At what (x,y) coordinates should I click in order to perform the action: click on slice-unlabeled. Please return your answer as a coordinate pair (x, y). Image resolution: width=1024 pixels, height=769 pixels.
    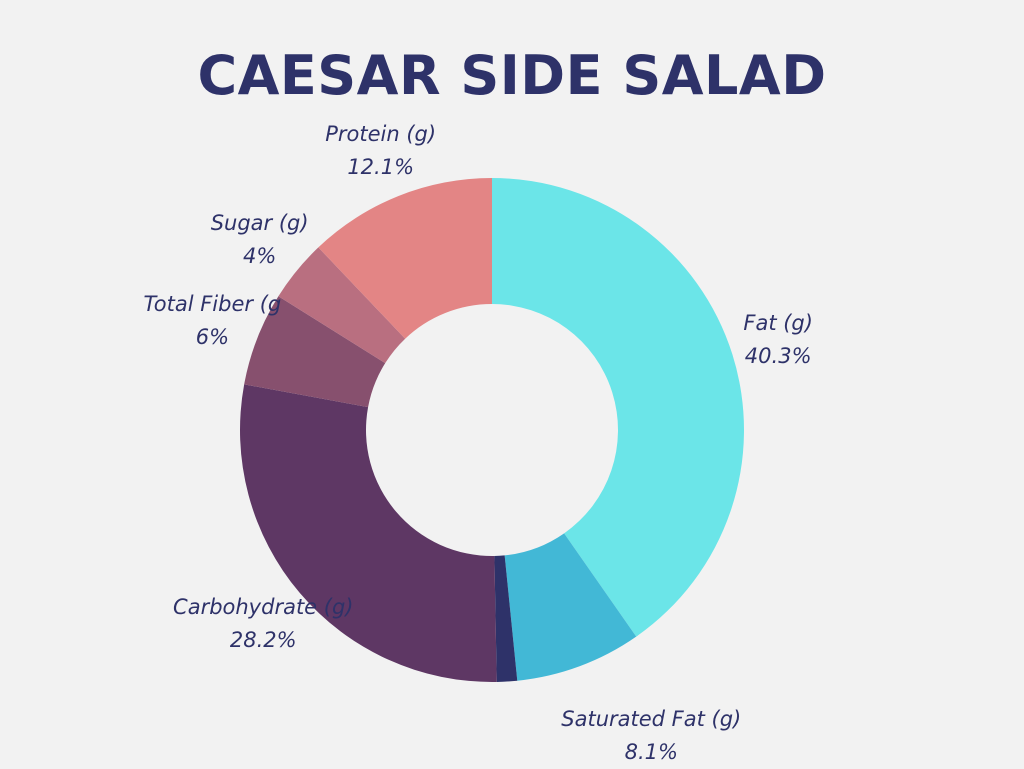
    Looking at the image, I should click on (506, 618).